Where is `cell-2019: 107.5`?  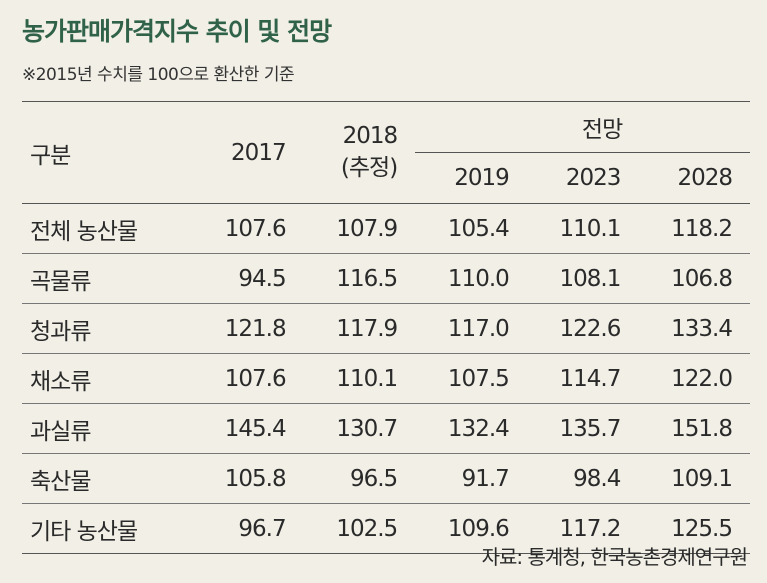 cell-2019: 107.5 is located at coordinates (471, 378).